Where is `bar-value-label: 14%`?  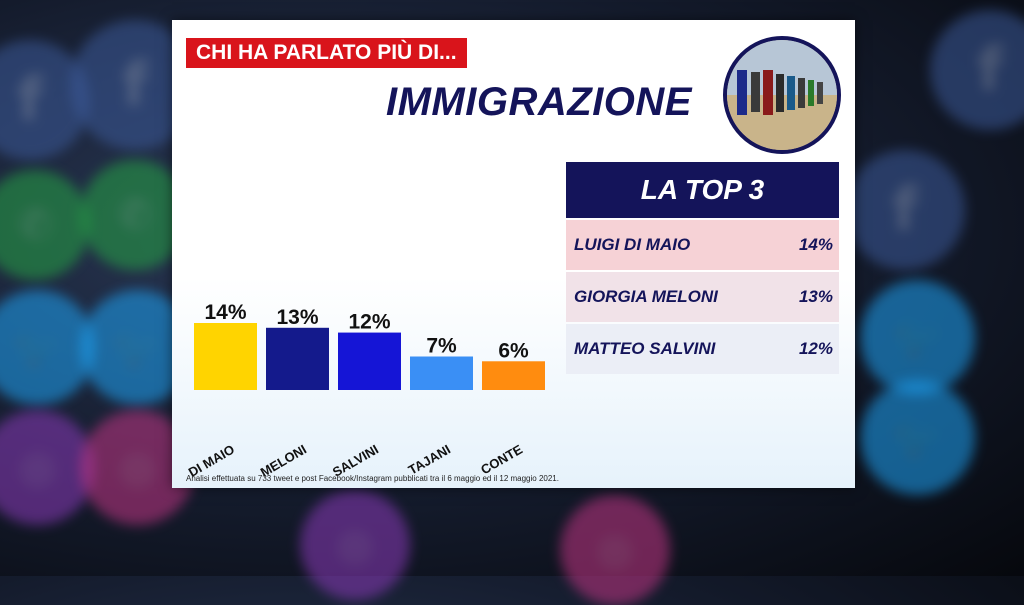 bar-value-label: 14% is located at coordinates (225, 312).